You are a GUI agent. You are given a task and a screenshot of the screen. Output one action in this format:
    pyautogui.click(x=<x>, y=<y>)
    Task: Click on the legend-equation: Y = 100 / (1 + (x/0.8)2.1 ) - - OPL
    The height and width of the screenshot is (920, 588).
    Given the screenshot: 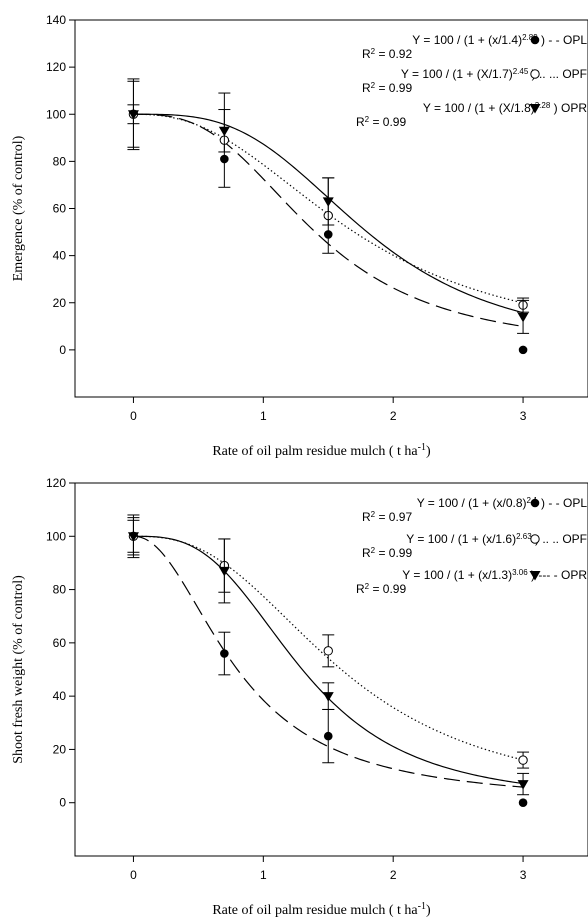 What is the action you would take?
    pyautogui.click(x=502, y=503)
    